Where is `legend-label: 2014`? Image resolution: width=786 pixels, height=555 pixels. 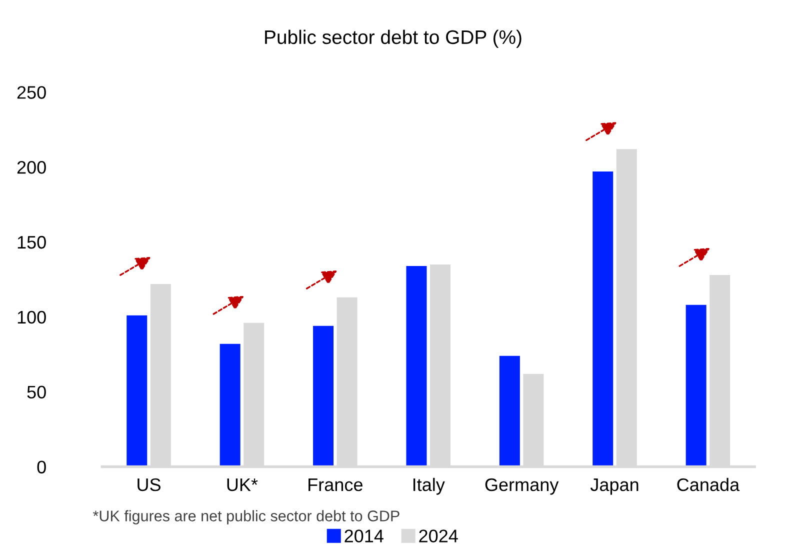 legend-label: 2014 is located at coordinates (364, 536).